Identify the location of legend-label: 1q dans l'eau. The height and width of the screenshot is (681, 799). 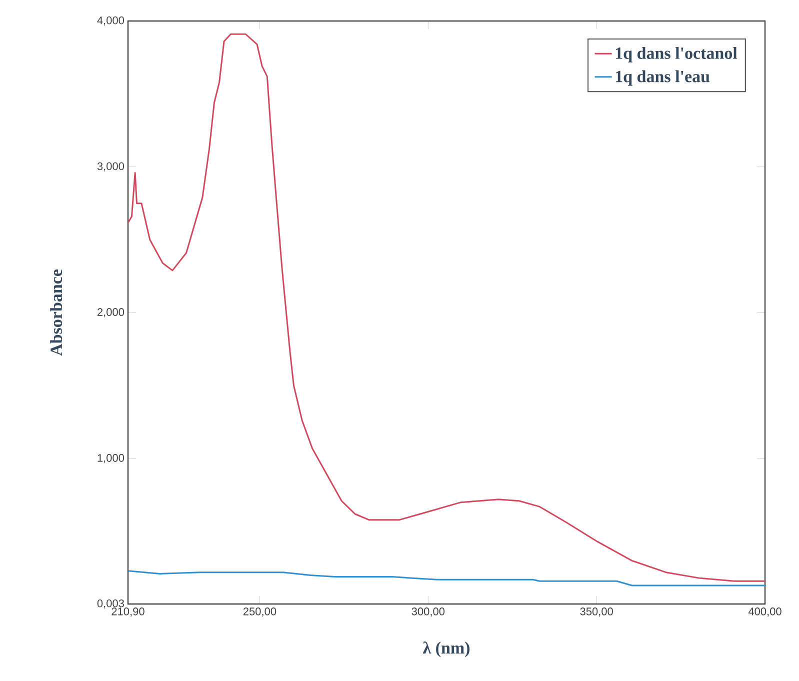
(663, 78).